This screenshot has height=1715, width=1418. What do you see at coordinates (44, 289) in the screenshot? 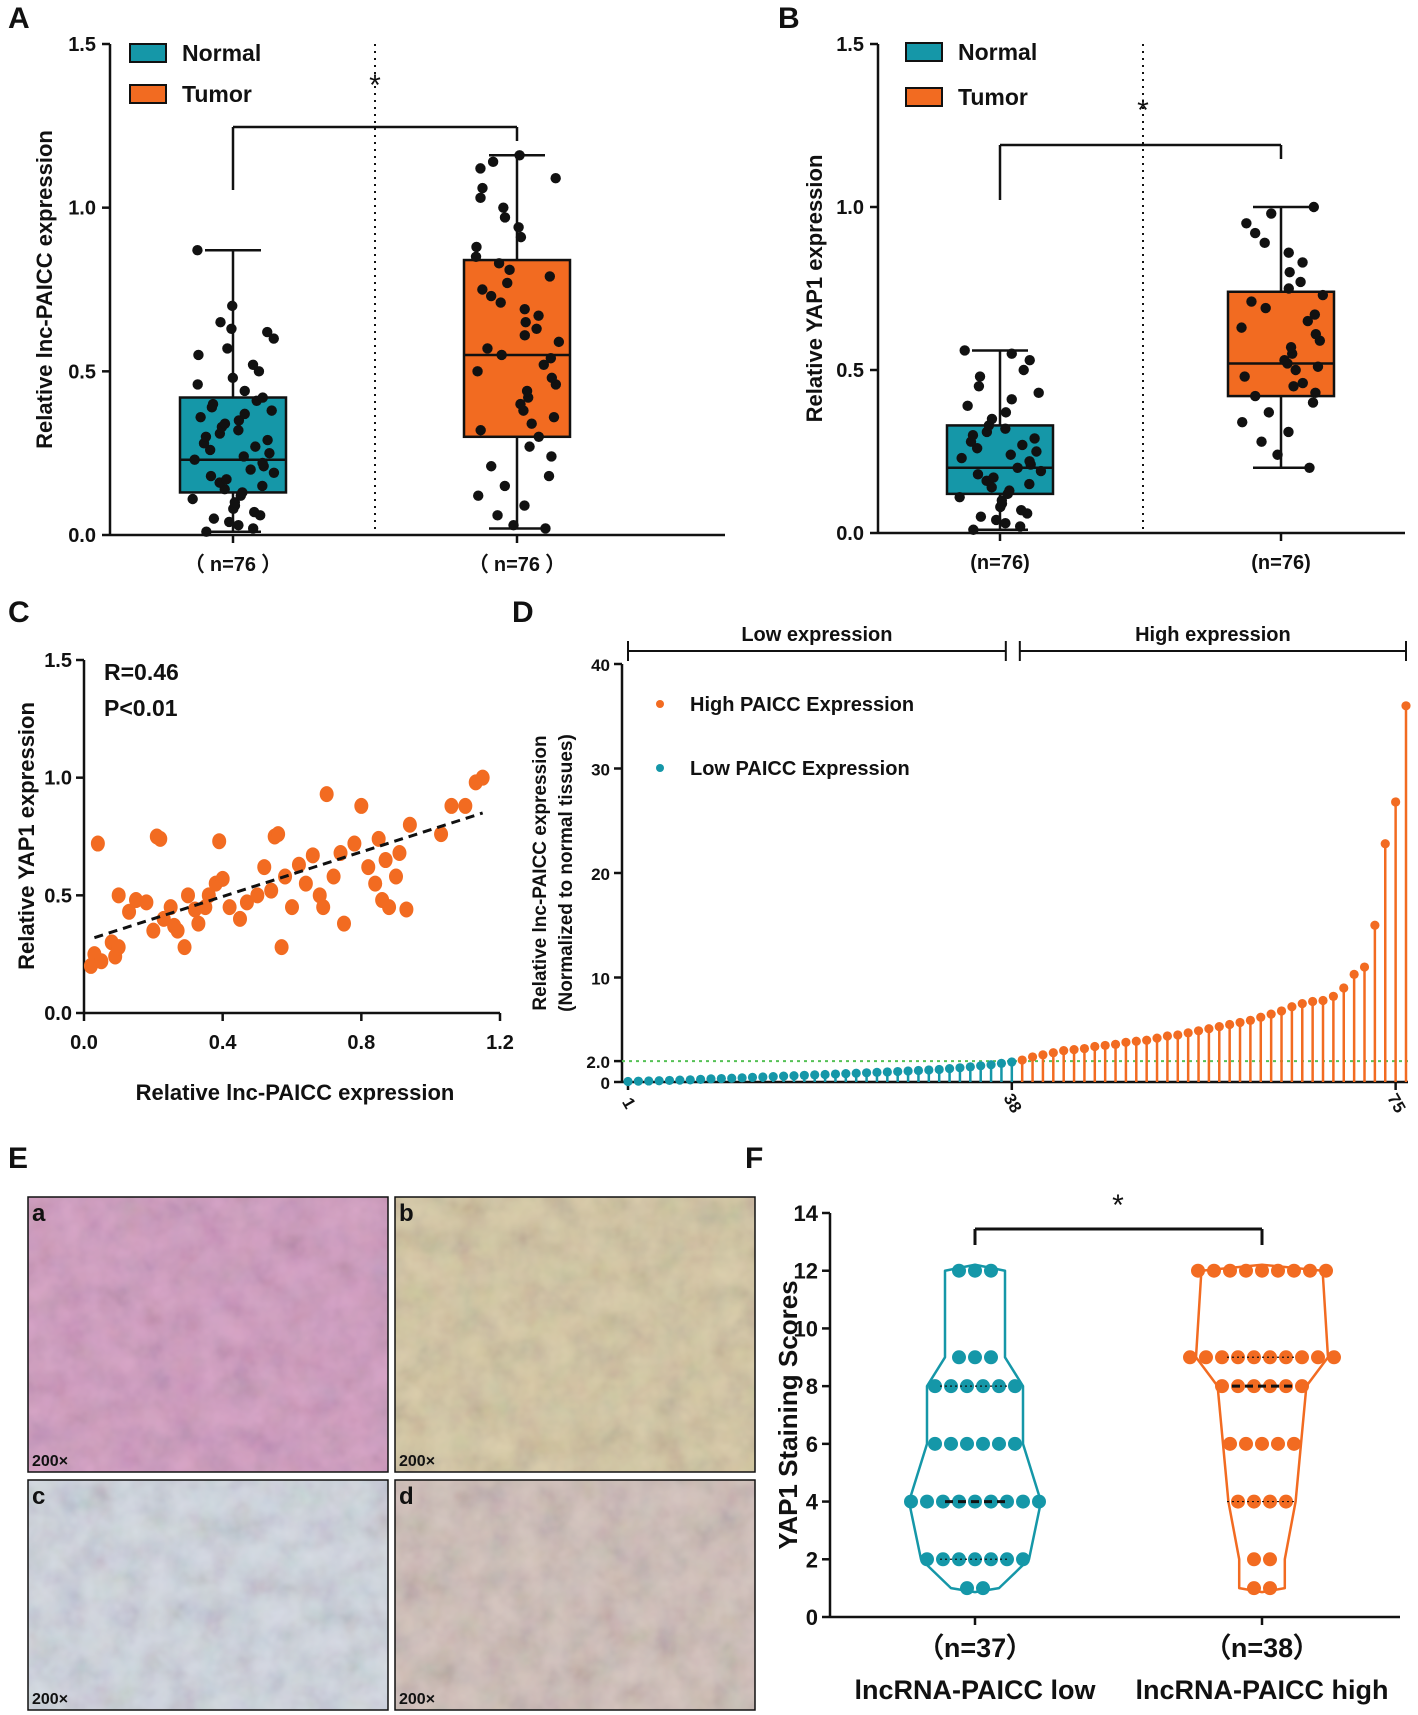
I see `y-axis-label: Relative lnc-PAICC expression` at bounding box center [44, 289].